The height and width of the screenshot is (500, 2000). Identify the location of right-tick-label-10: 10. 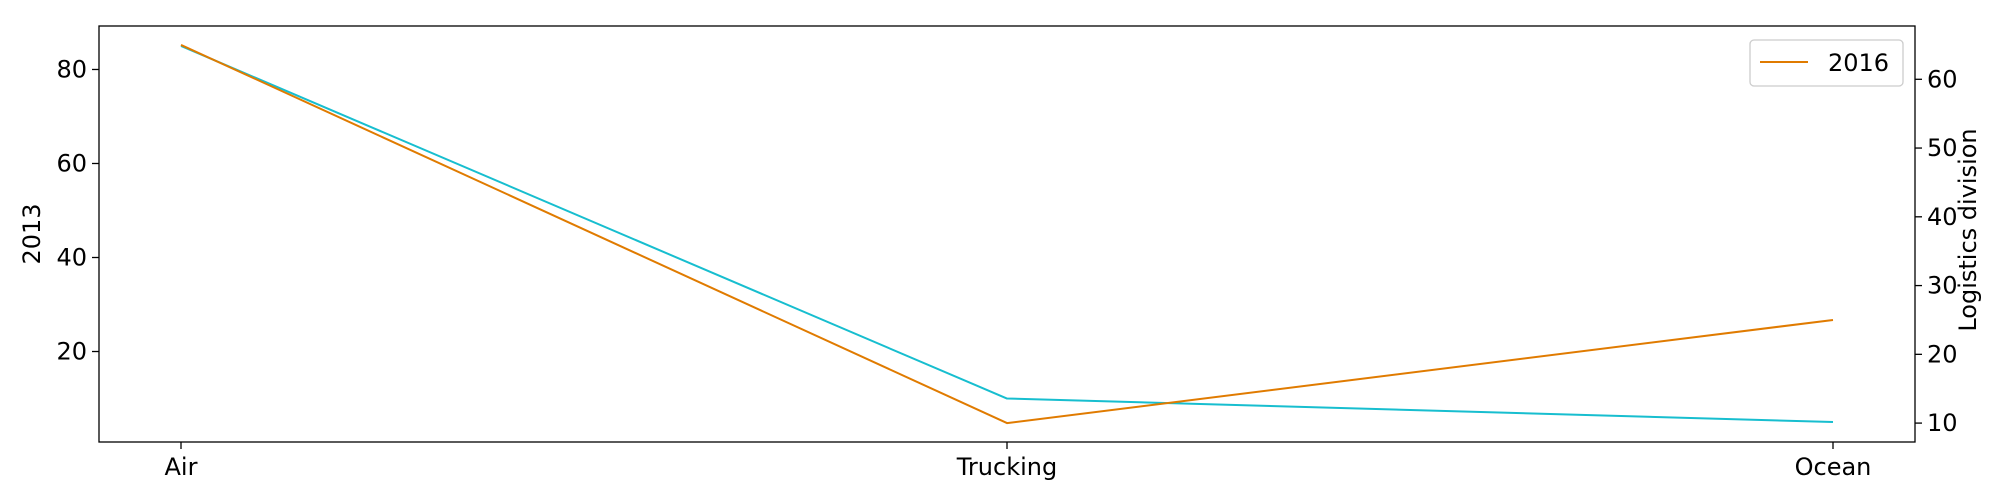
(1942, 423).